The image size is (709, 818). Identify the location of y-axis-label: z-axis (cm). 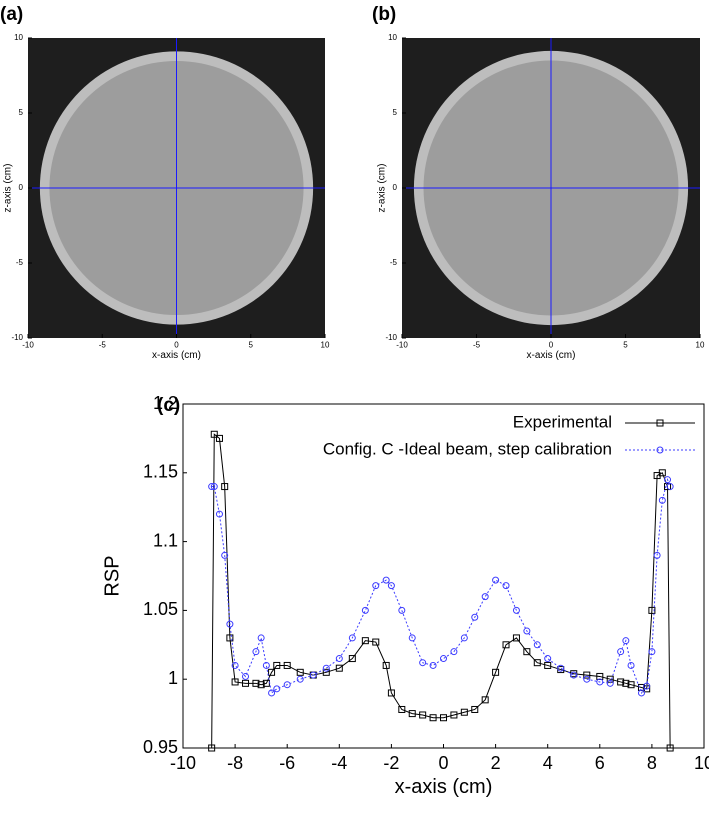
(8, 188).